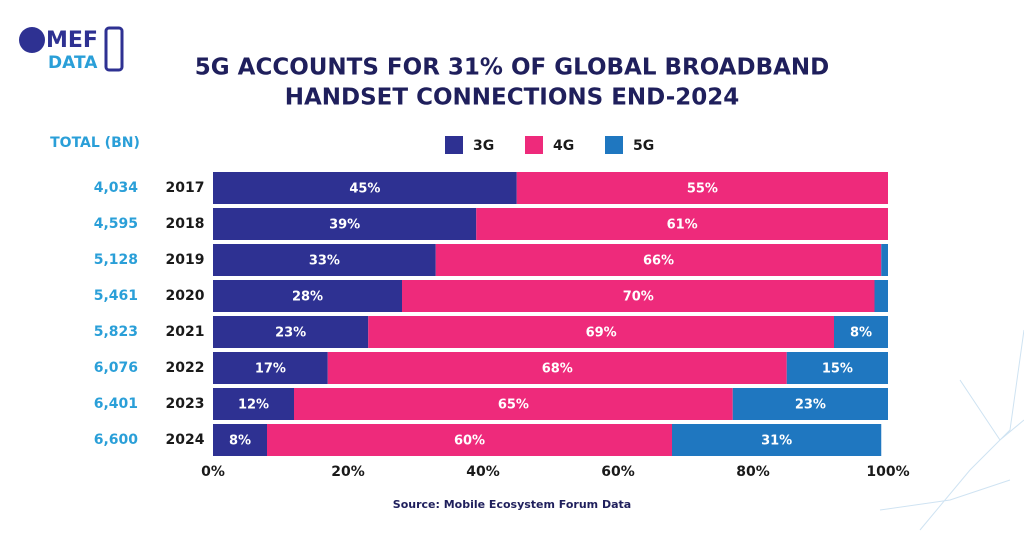 This screenshot has height=535, width=1024. I want to click on data-label: 65%, so click(513, 405).